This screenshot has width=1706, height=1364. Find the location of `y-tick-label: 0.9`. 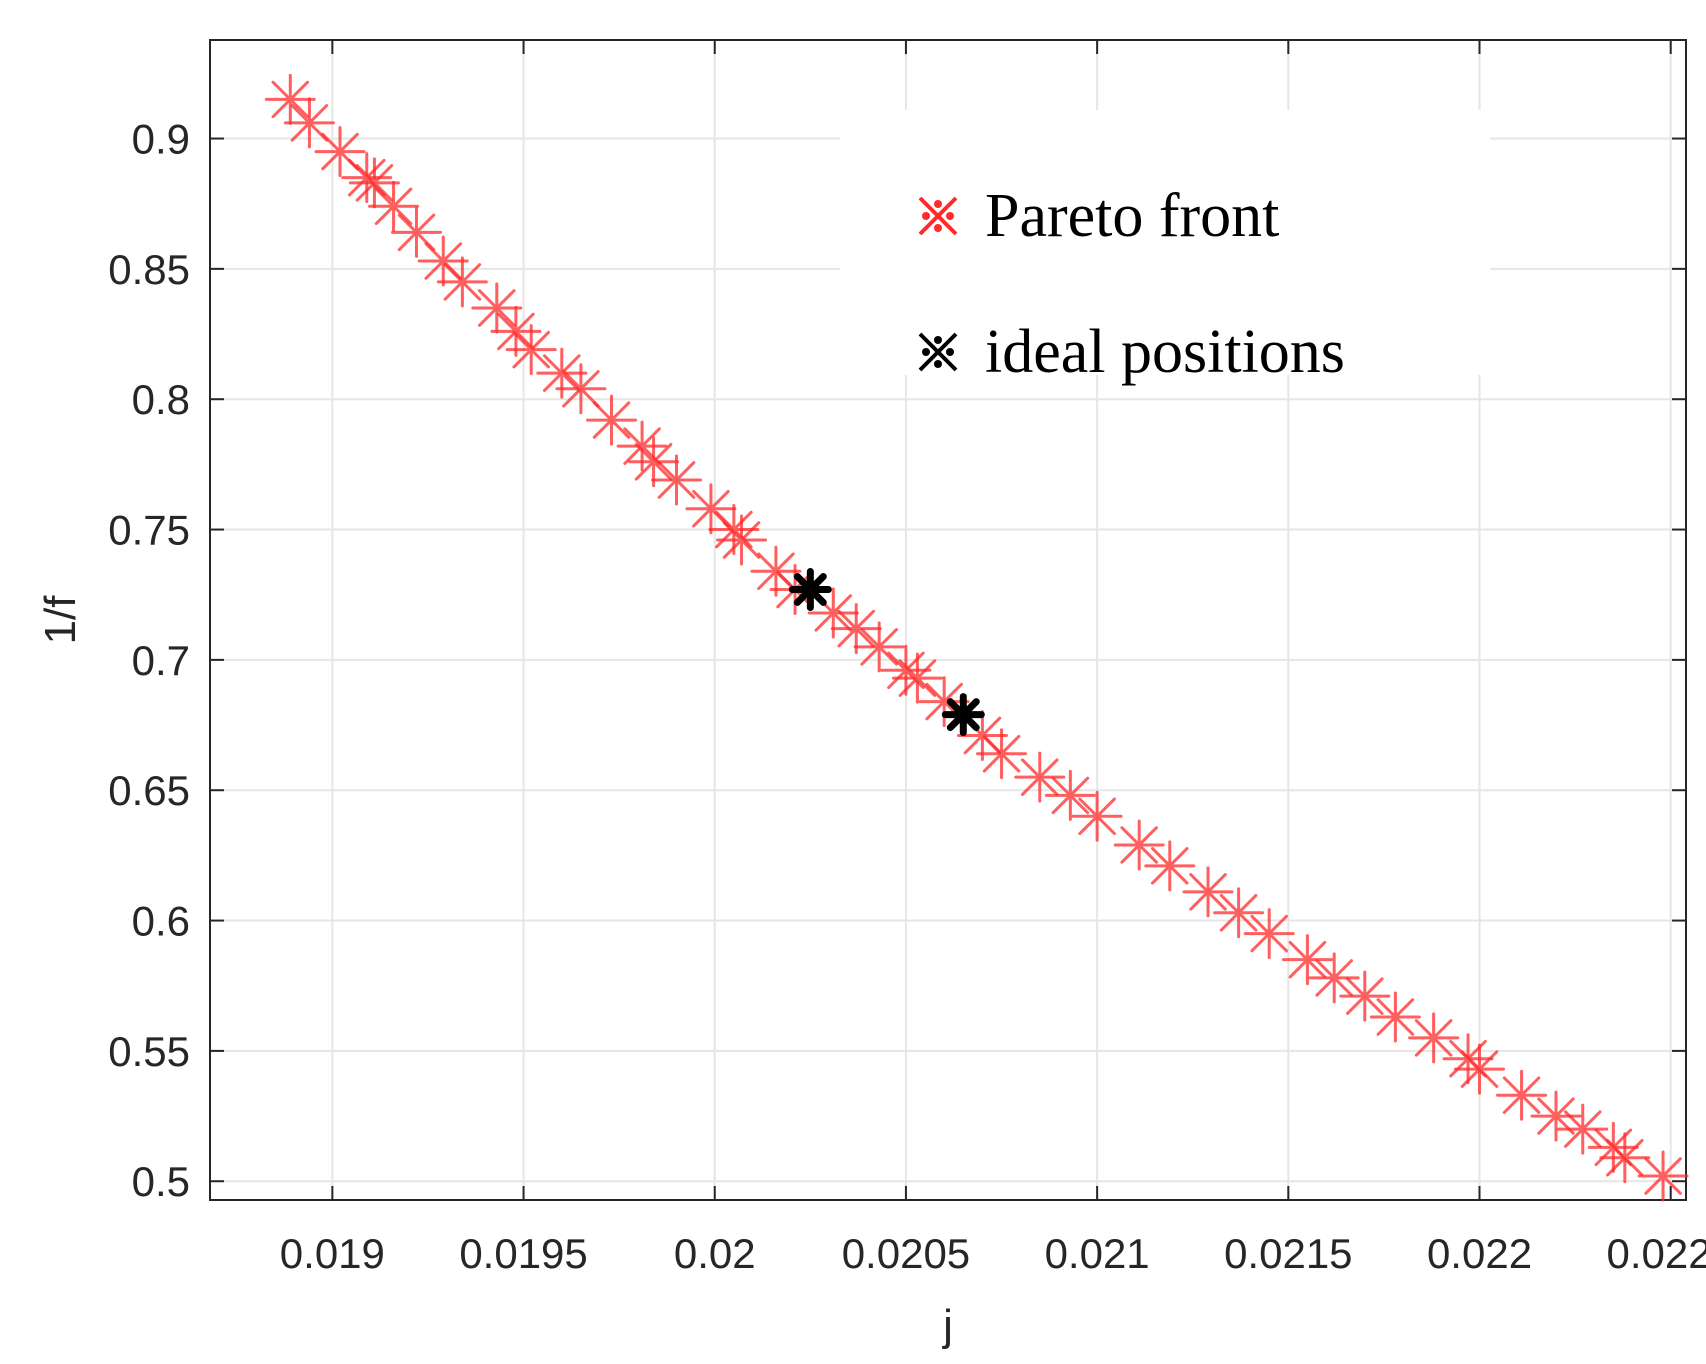

y-tick-label: 0.9 is located at coordinates (161, 139).